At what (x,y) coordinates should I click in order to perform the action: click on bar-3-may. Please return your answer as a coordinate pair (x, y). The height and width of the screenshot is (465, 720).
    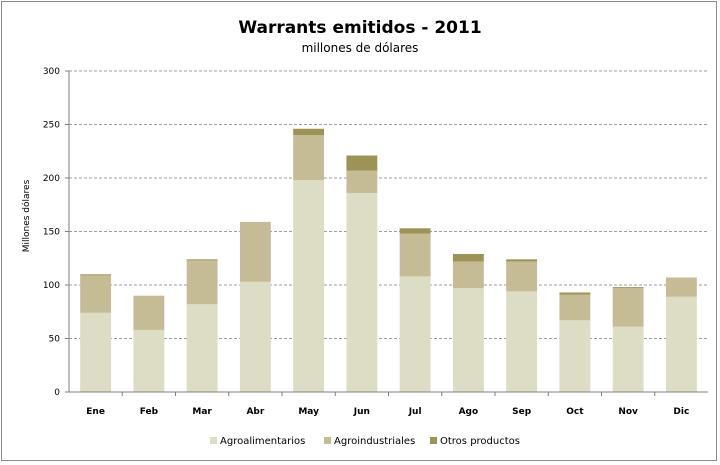
    Looking at the image, I should click on (309, 132).